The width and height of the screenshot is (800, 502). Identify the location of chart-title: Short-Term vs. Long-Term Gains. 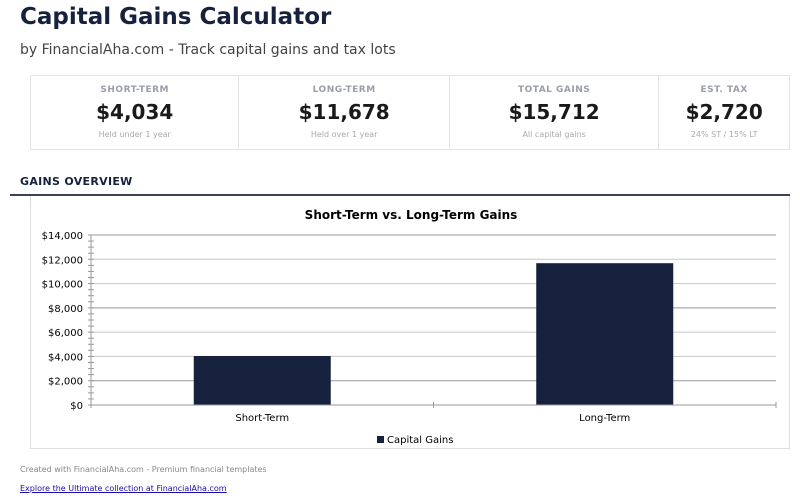
(411, 215).